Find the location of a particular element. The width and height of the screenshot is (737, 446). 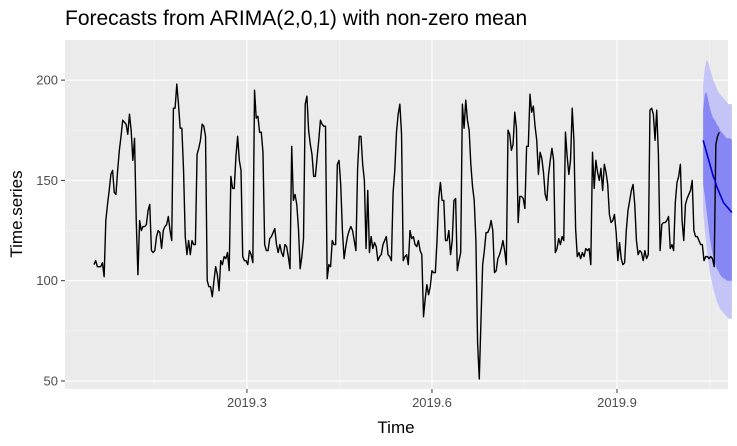

y-tick-label: 50 is located at coordinates (51, 380).